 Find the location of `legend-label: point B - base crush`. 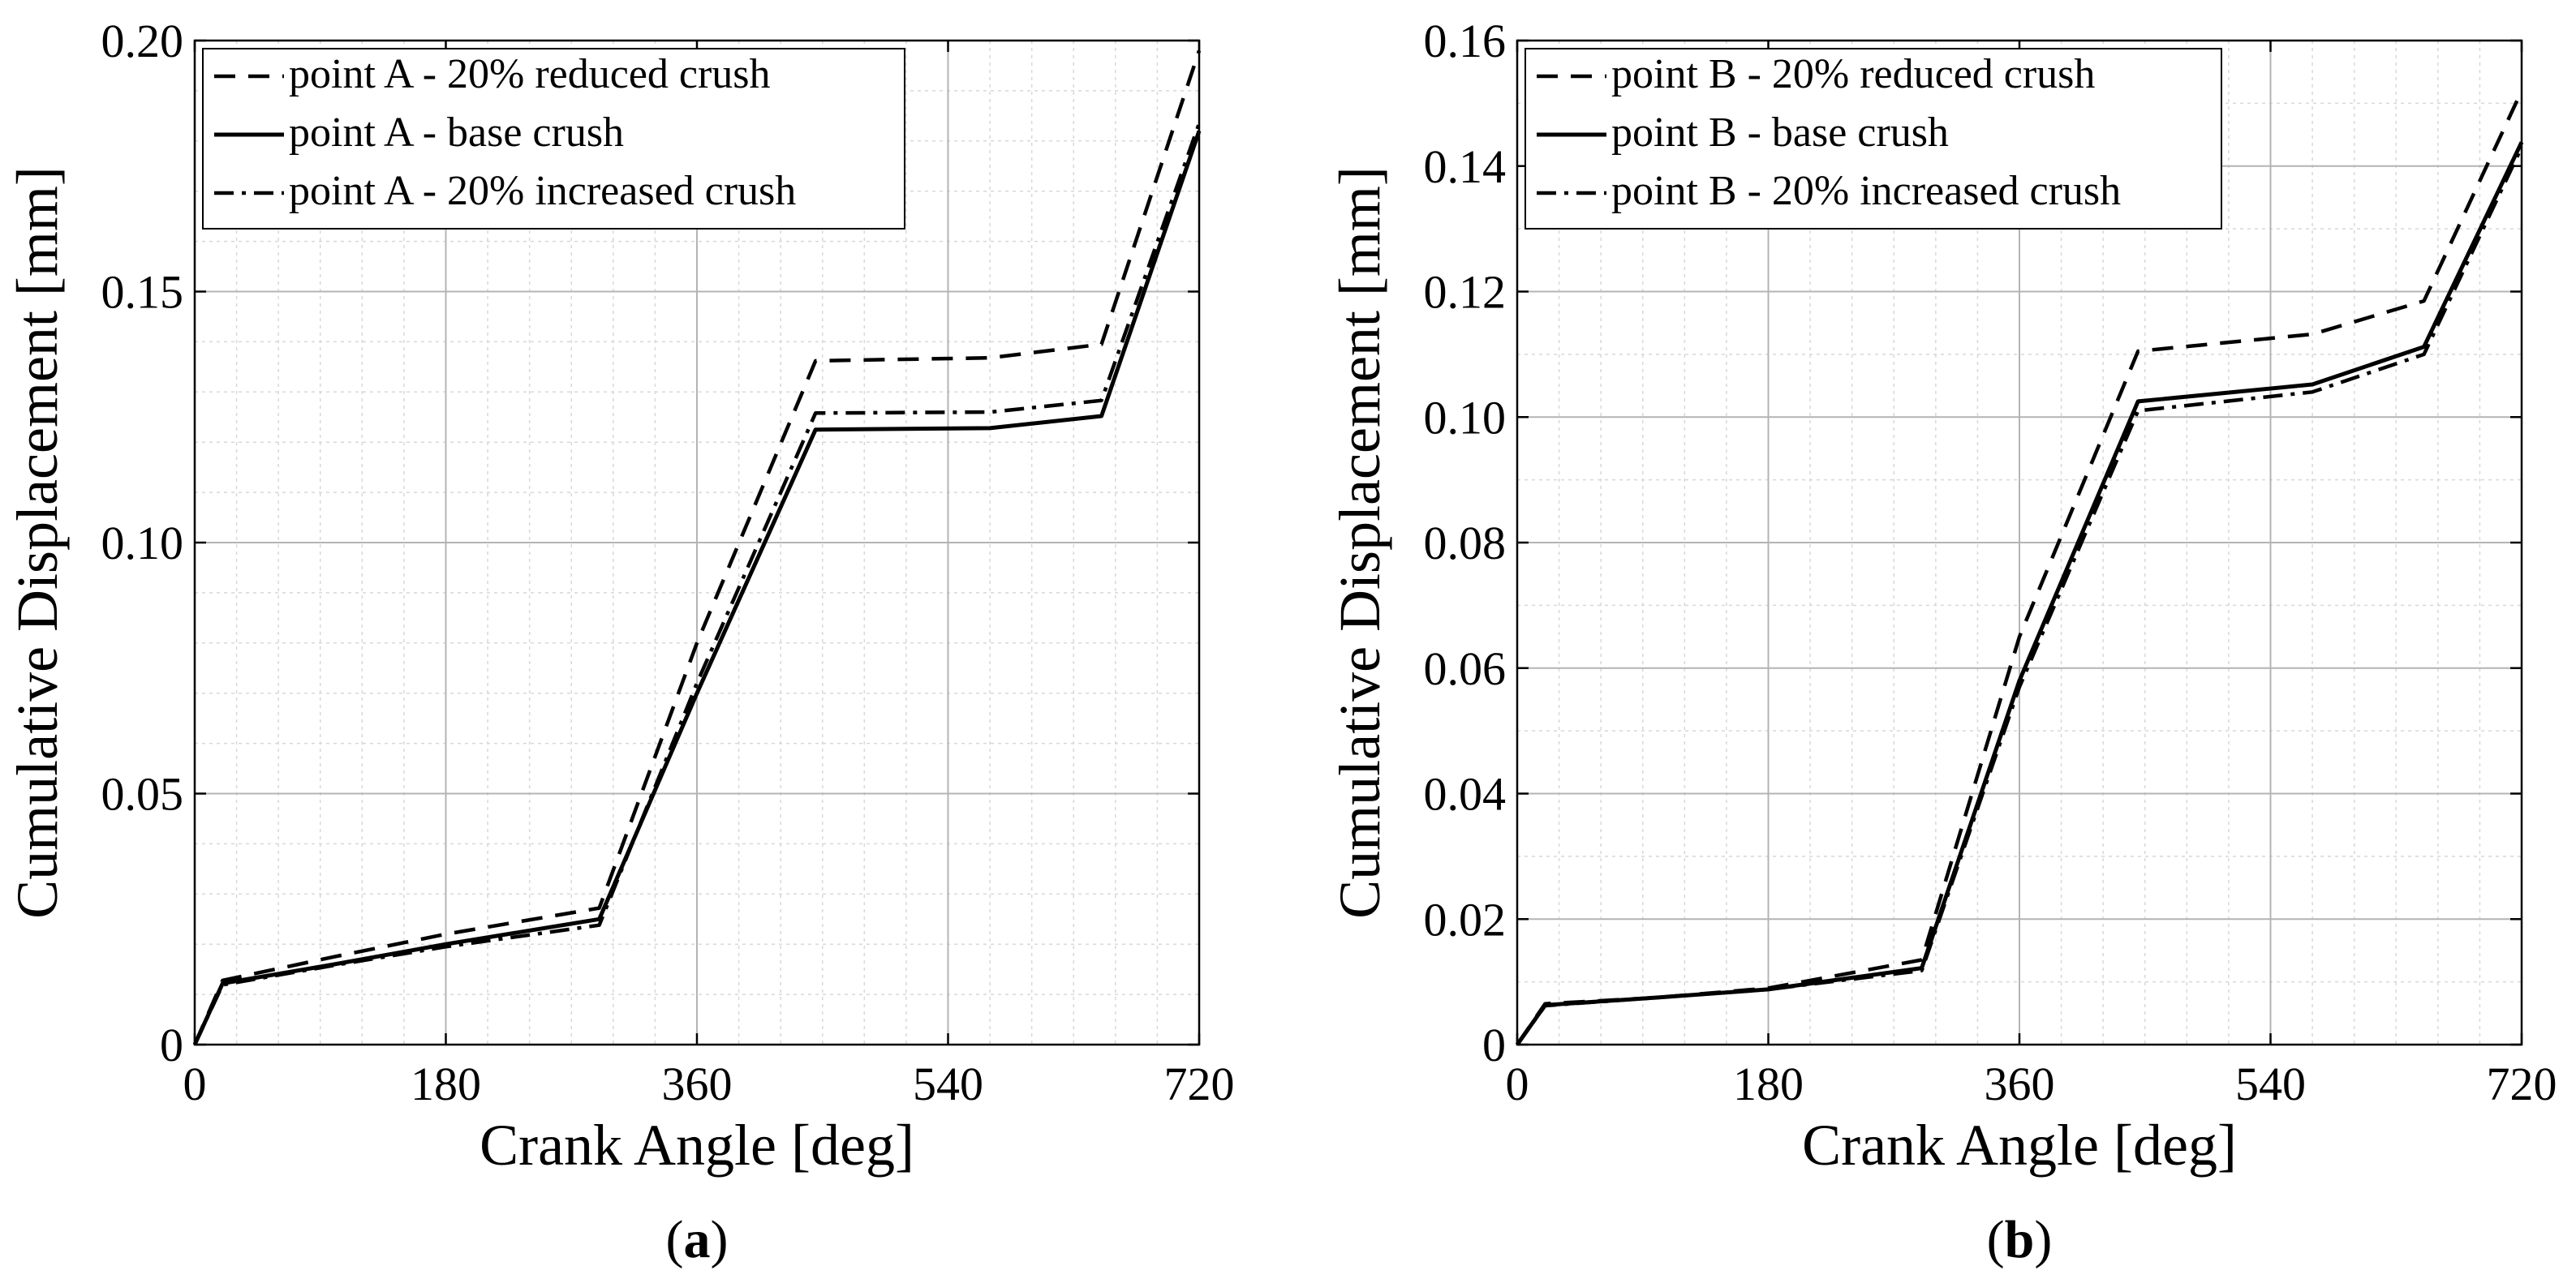

legend-label: point B - base crush is located at coordinates (1780, 132).